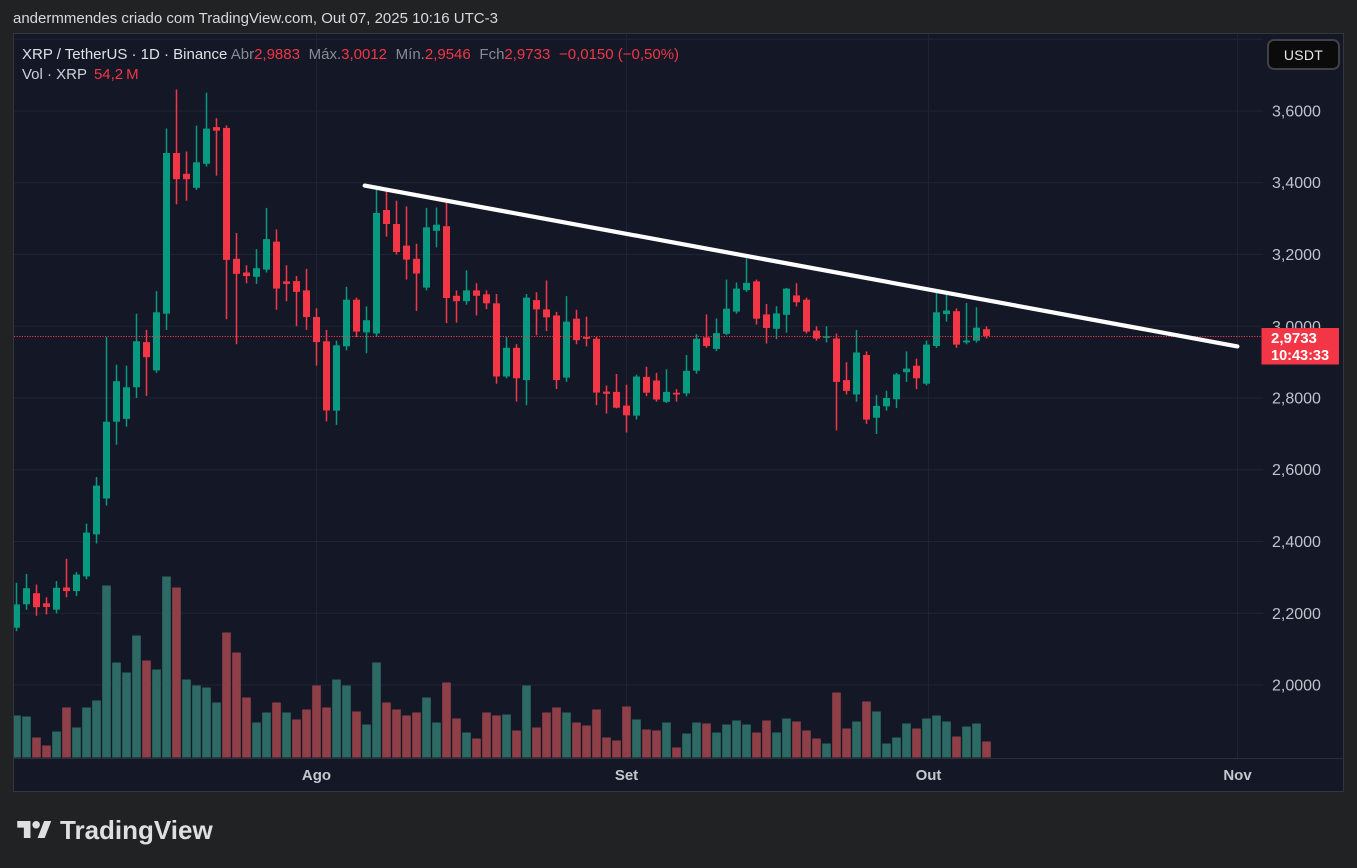 The image size is (1357, 868). I want to click on svg-text: 10:43:33, so click(1300, 356).